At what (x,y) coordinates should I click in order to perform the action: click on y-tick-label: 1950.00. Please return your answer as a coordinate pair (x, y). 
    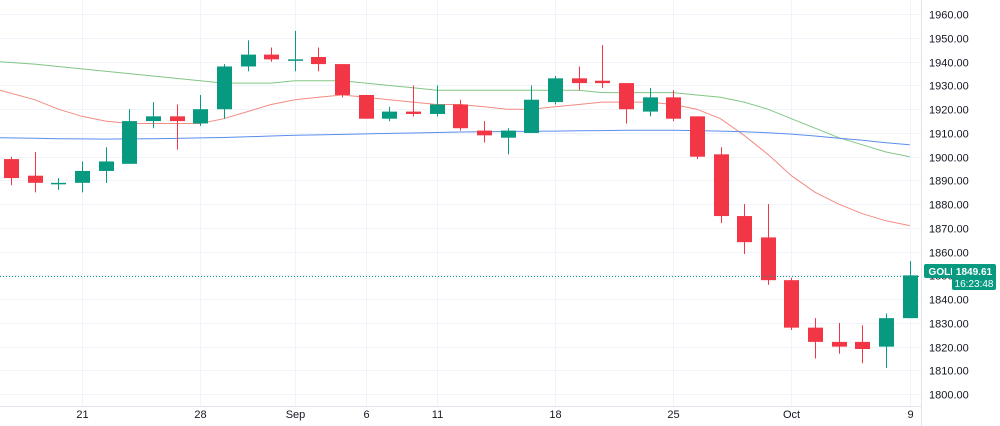
    Looking at the image, I should click on (949, 40).